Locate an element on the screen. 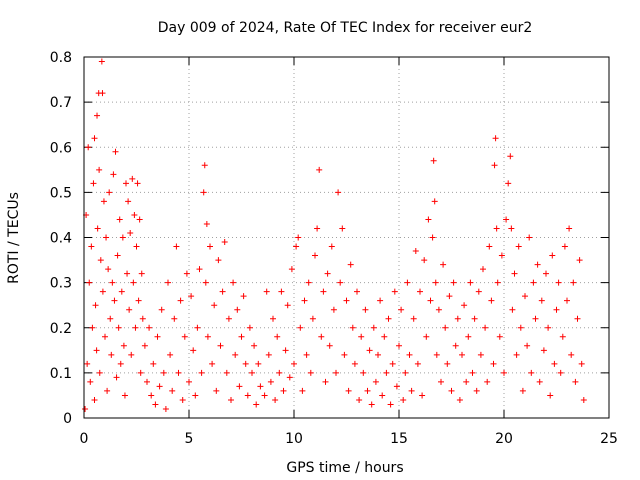 This screenshot has width=640, height=480. x-tick-label: 20 is located at coordinates (504, 439).